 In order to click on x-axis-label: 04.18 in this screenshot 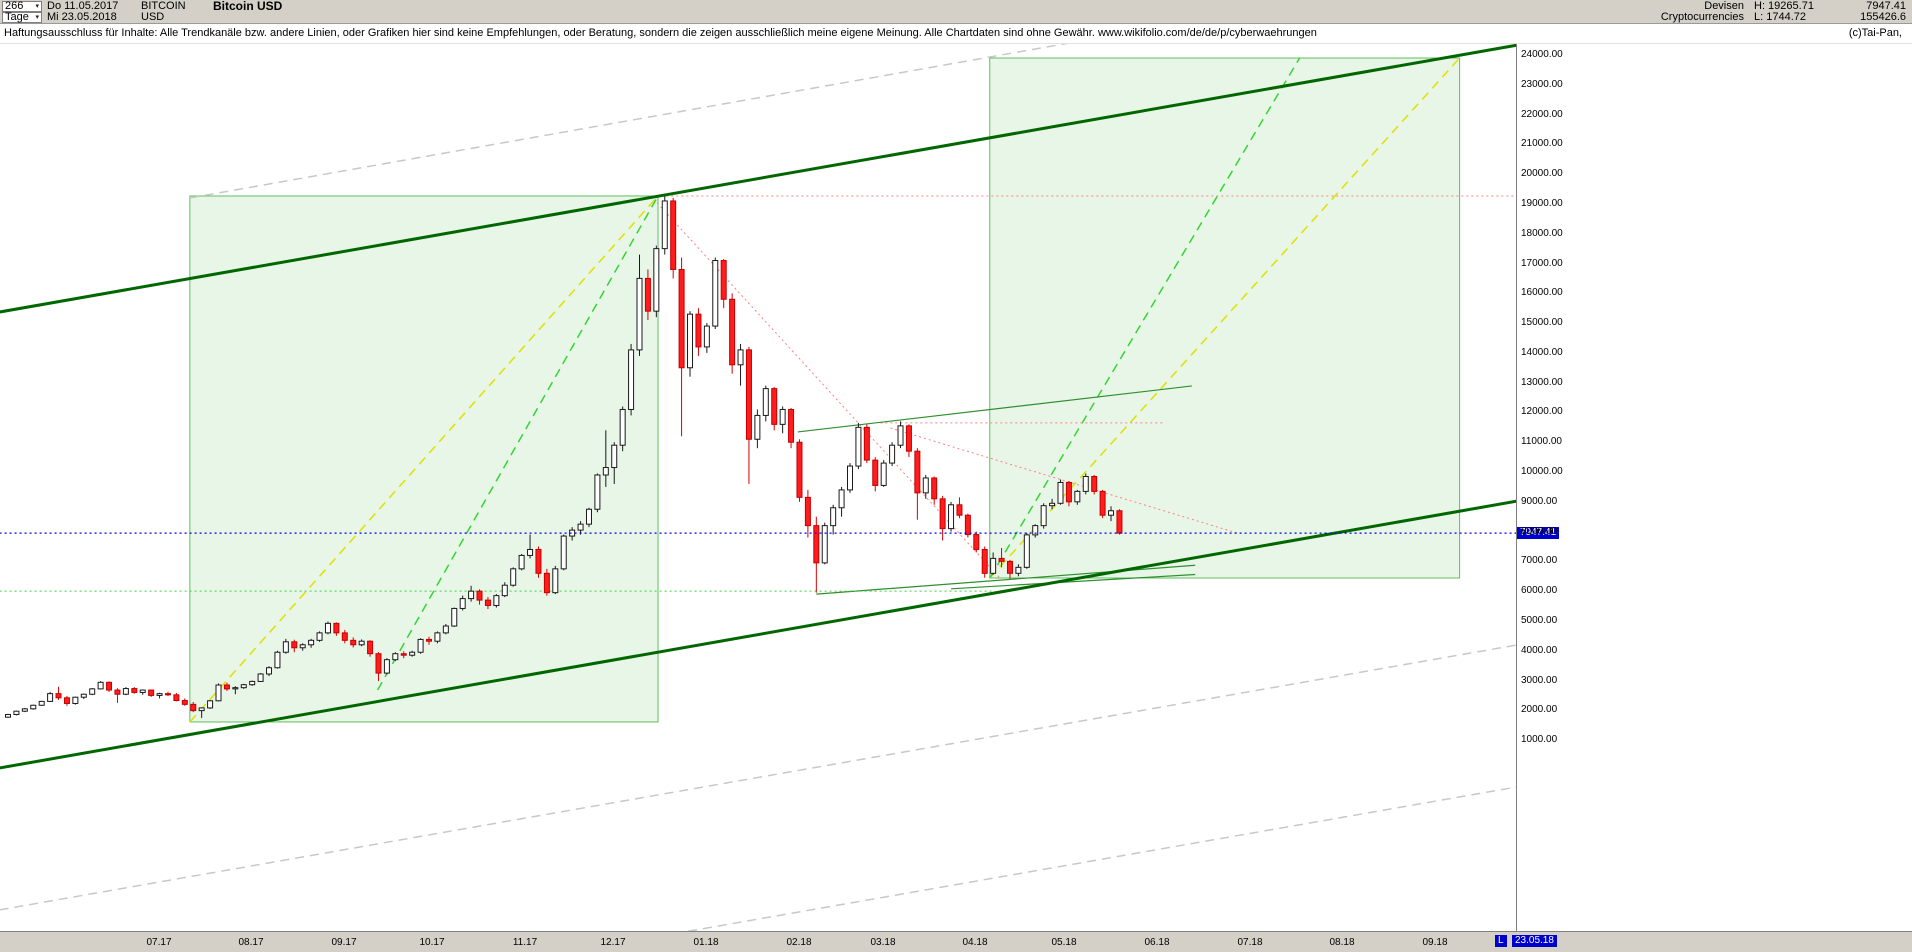, I will do `click(975, 942)`.